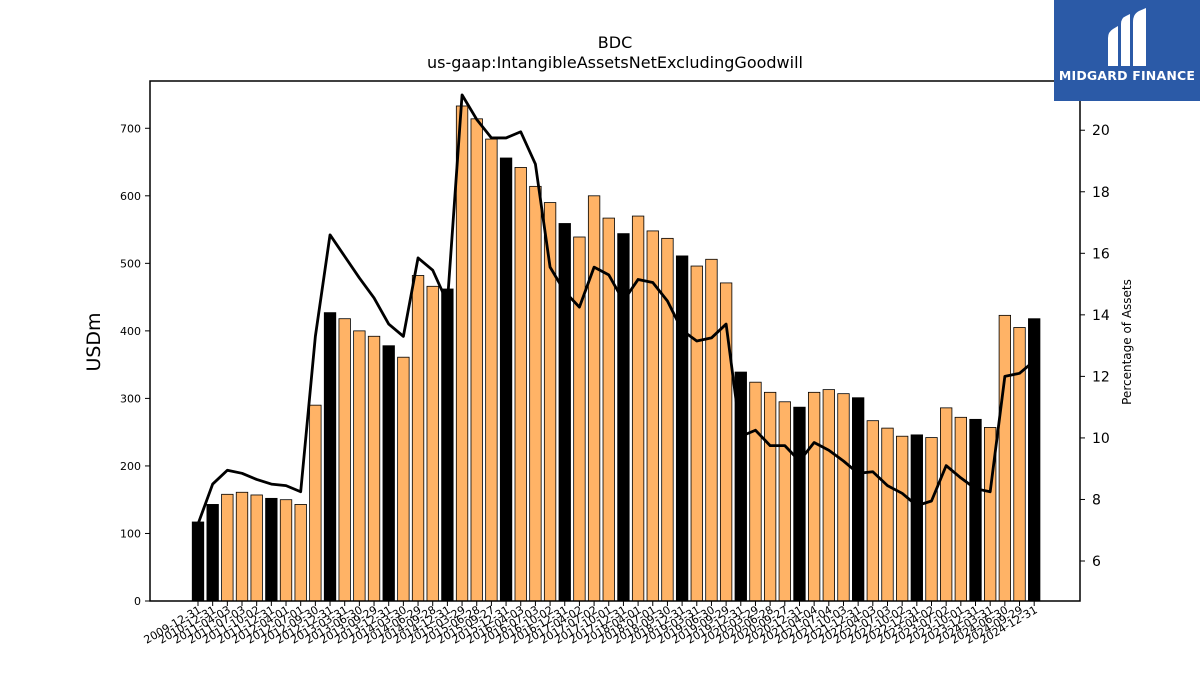  Describe the element at coordinates (94, 341) in the screenshot. I see `y-axis-label: USDm` at that location.